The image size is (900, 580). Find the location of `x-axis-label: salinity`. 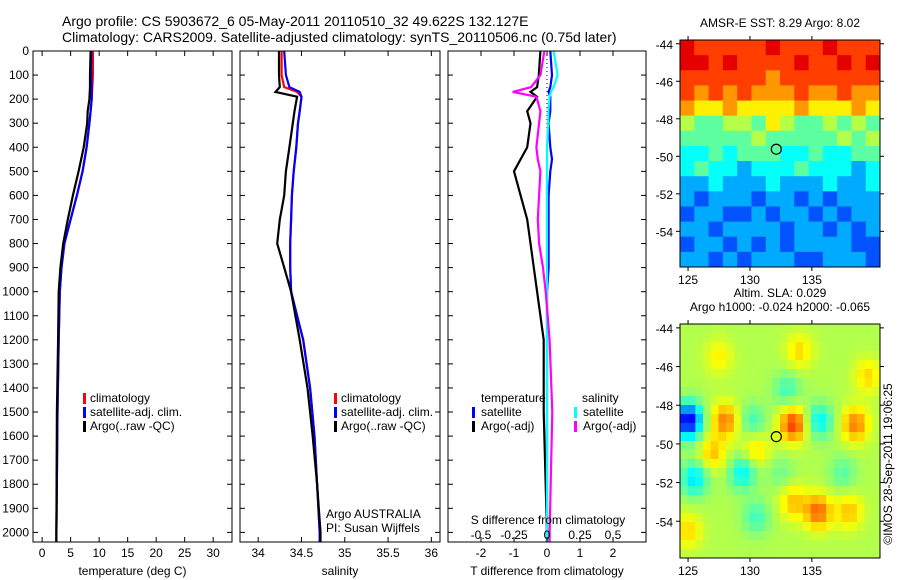

x-axis-label: salinity is located at coordinates (340, 571).